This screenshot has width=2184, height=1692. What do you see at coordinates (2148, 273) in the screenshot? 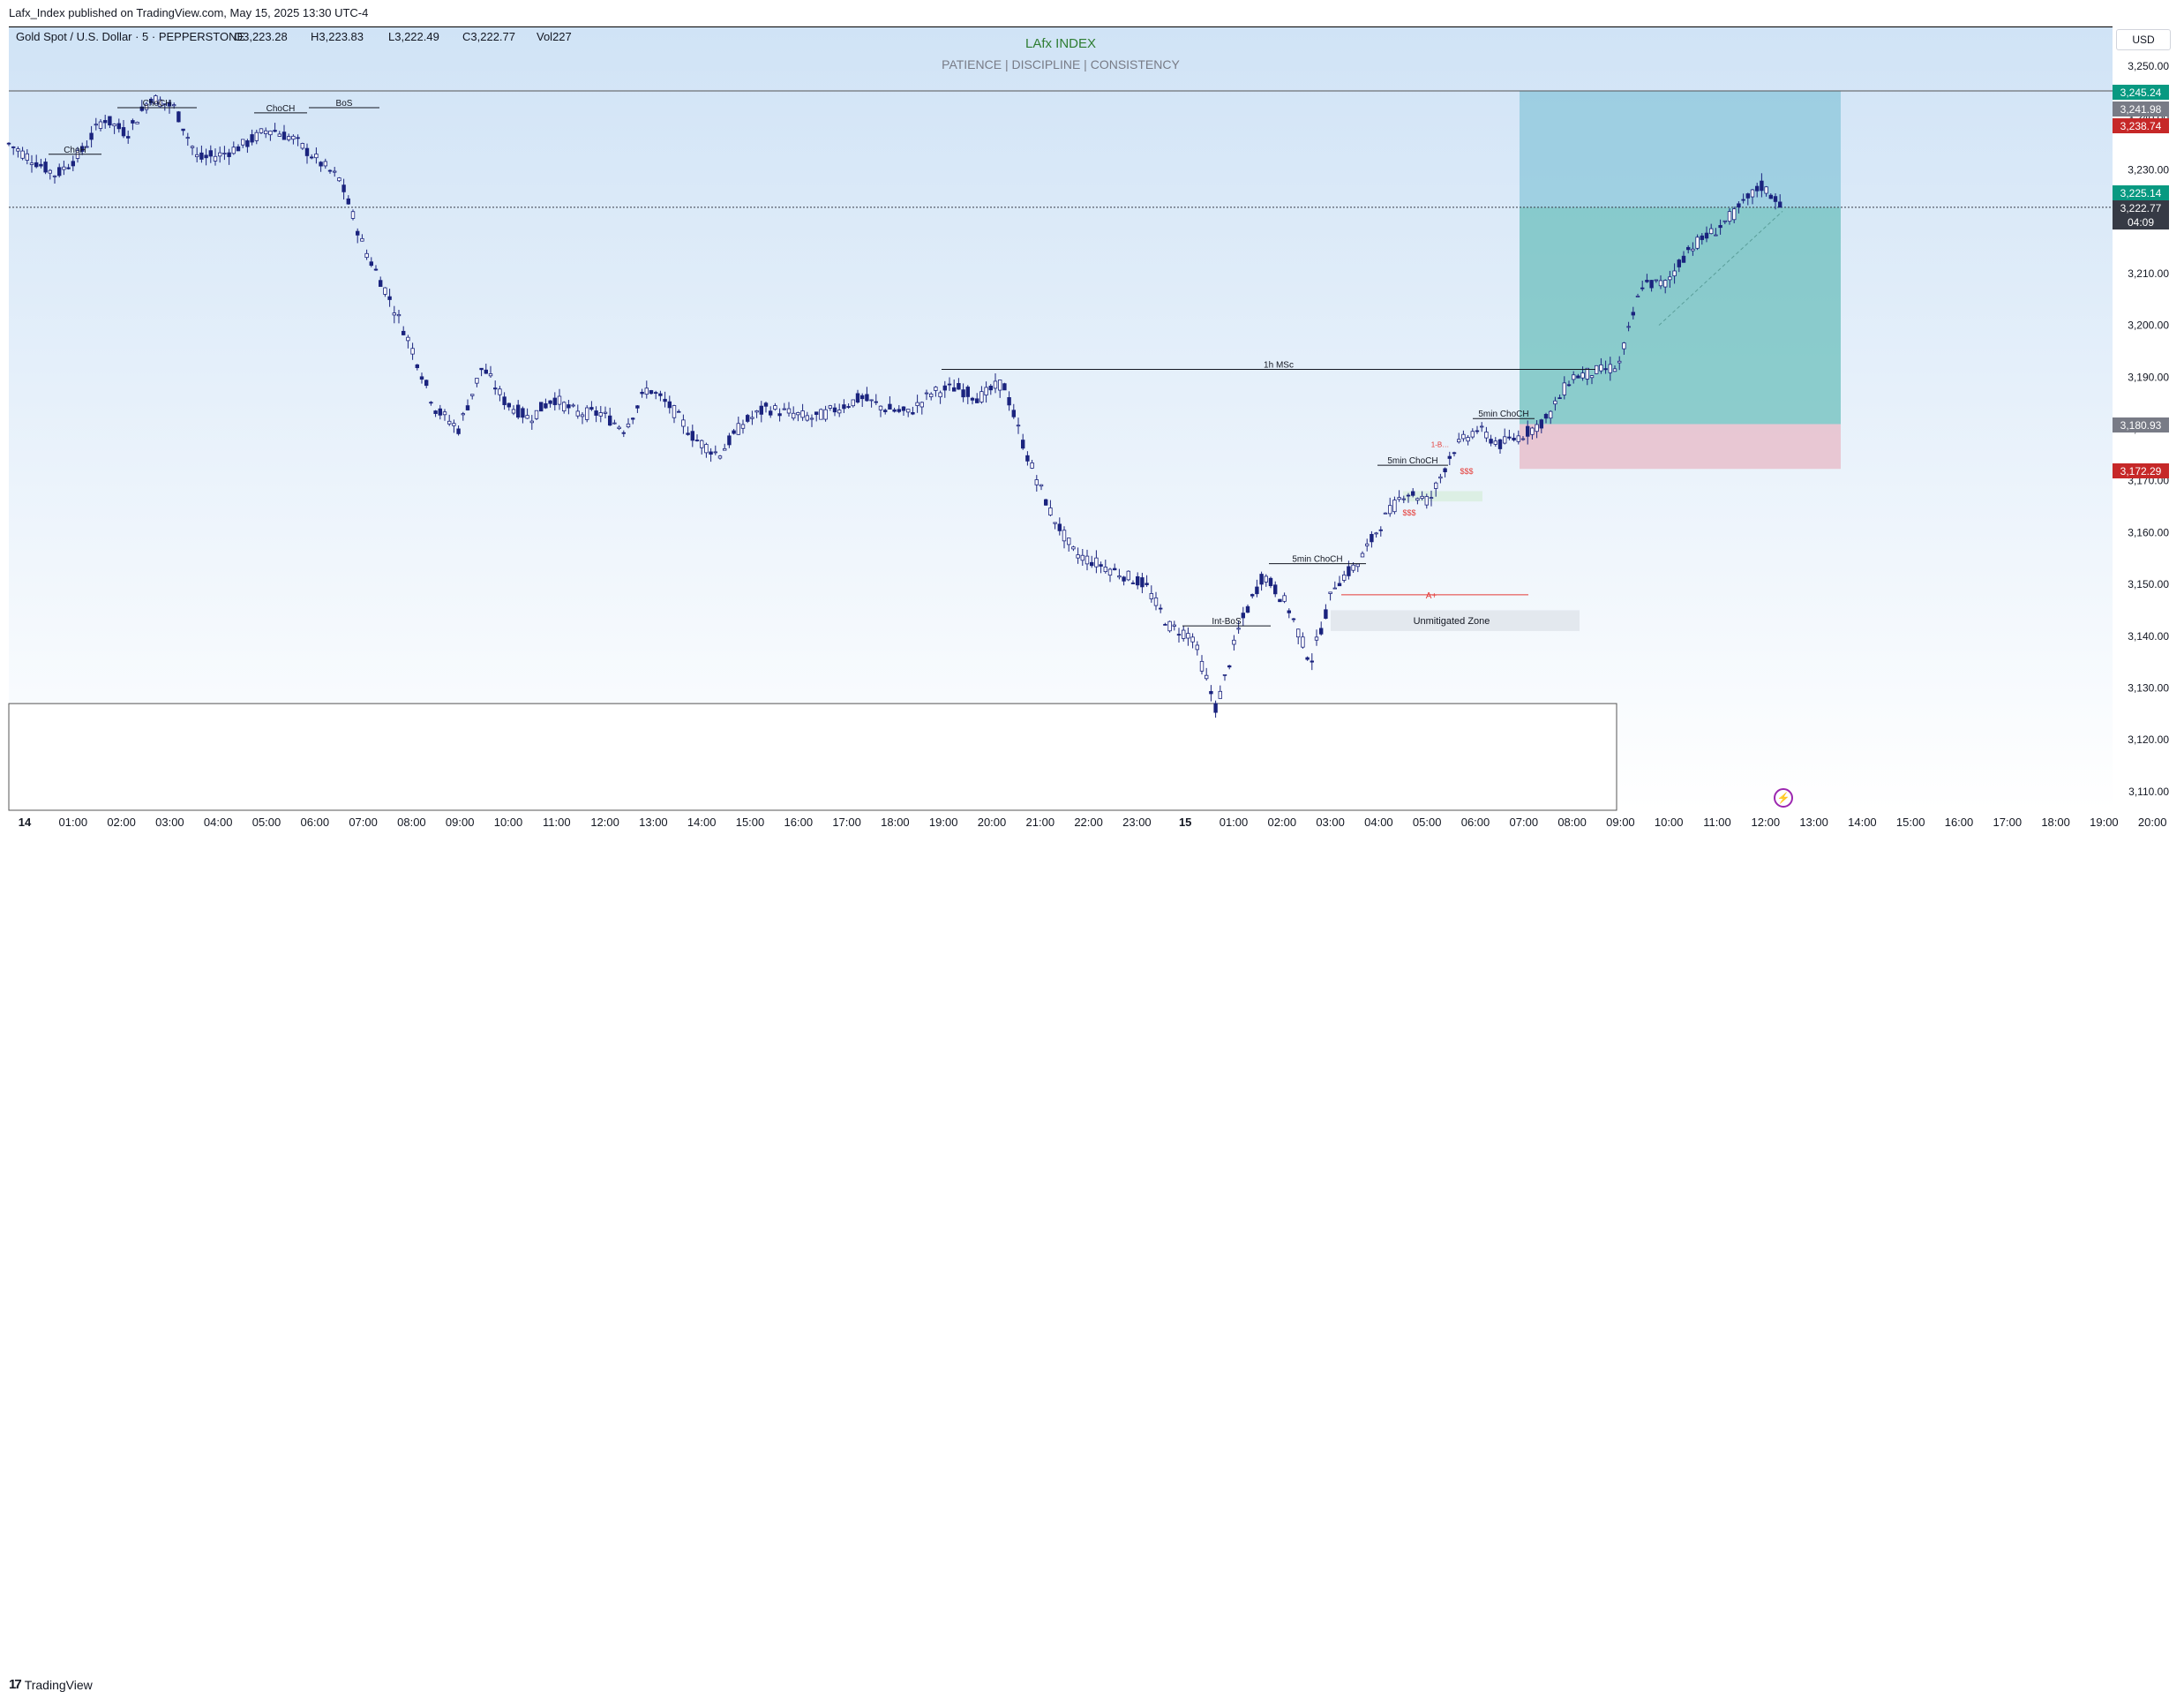
I see `price-tick-label: 3,210.00` at bounding box center [2148, 273].